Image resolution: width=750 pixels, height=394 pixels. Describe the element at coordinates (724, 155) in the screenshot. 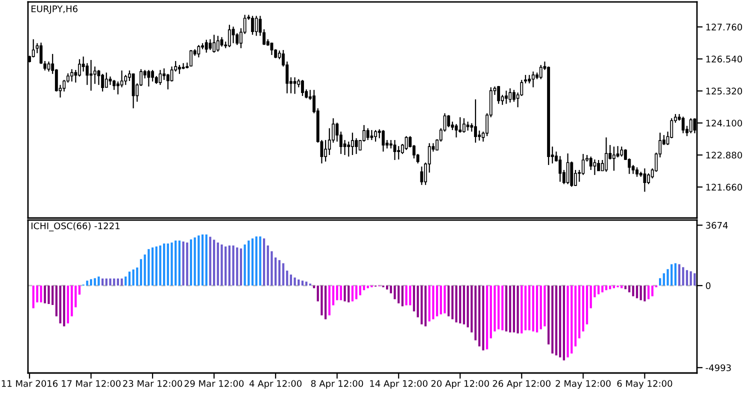

I see `y-tick-label: 122.880` at that location.